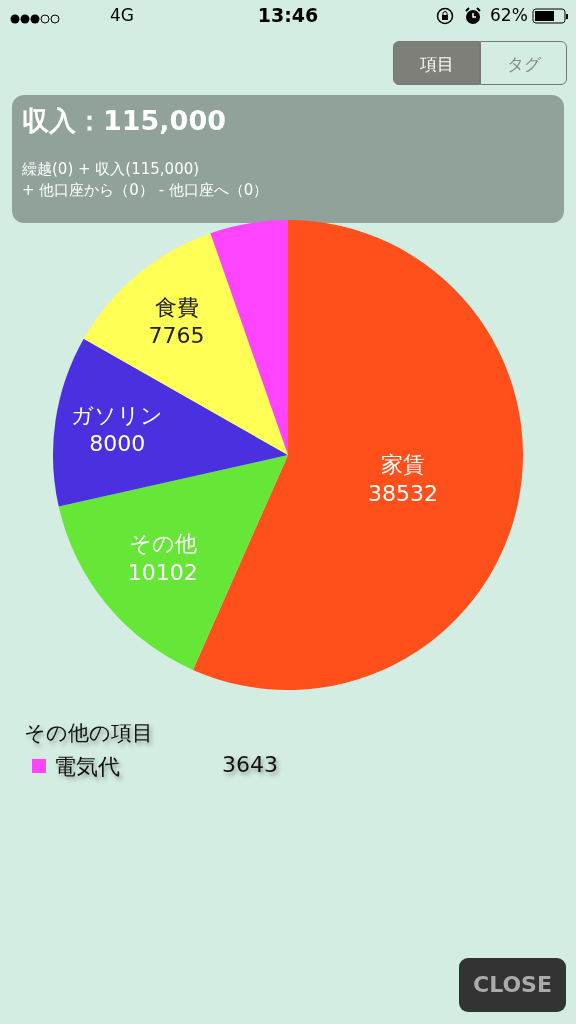 This screenshot has width=576, height=1024. I want to click on slice-label: その他, so click(162, 544).